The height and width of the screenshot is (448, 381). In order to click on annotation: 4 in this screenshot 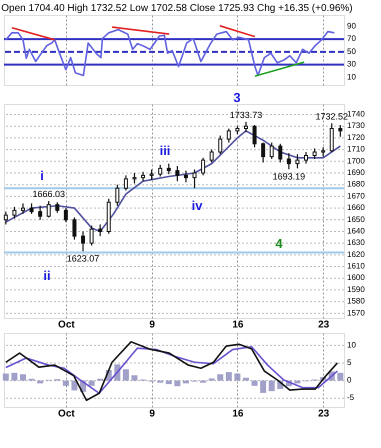, I will do `click(279, 243)`.